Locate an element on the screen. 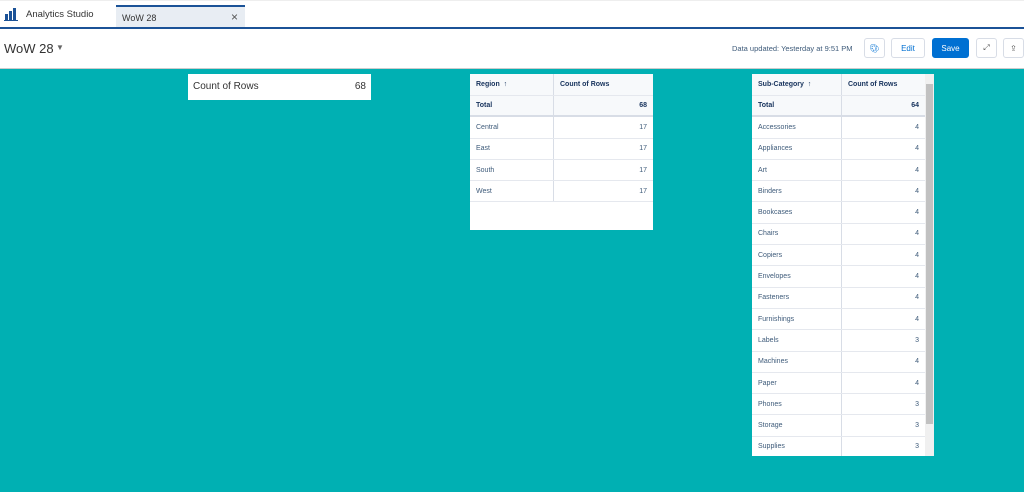  page-title: WoW 28 is located at coordinates (29, 48).